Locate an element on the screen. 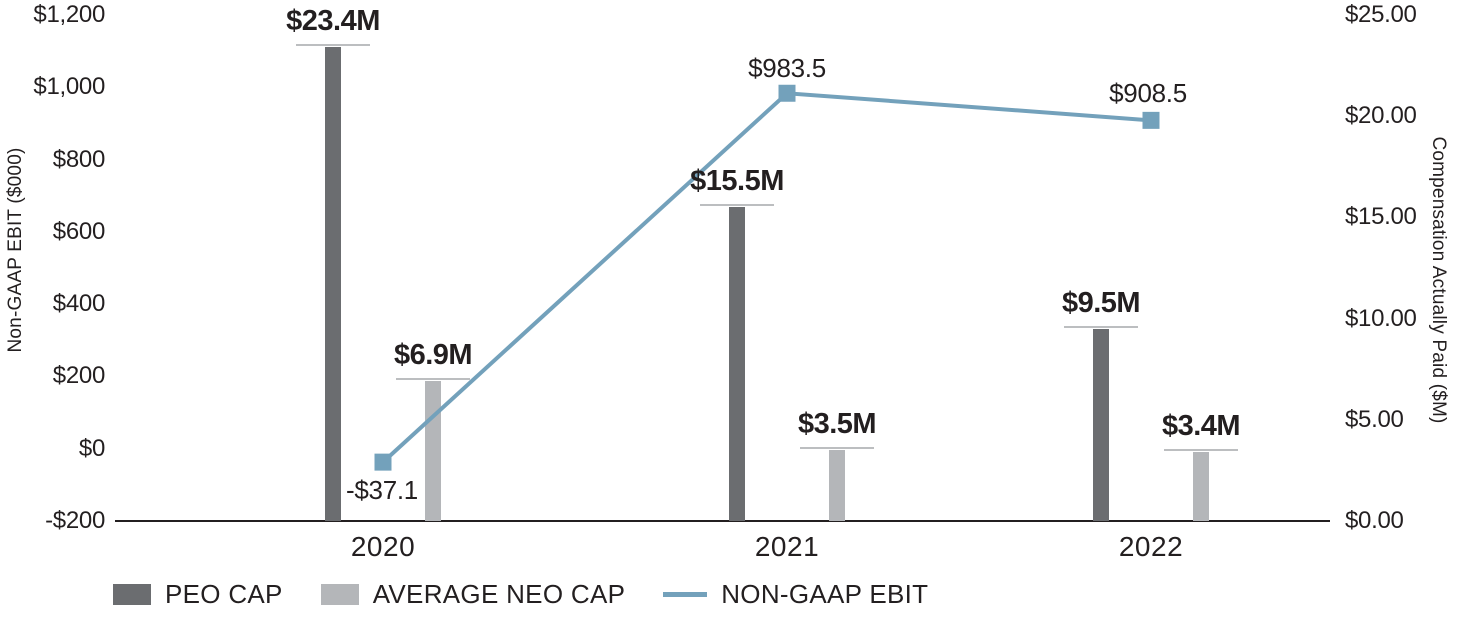 The height and width of the screenshot is (625, 1457). x-axis-label-2020: 2020 is located at coordinates (383, 546).